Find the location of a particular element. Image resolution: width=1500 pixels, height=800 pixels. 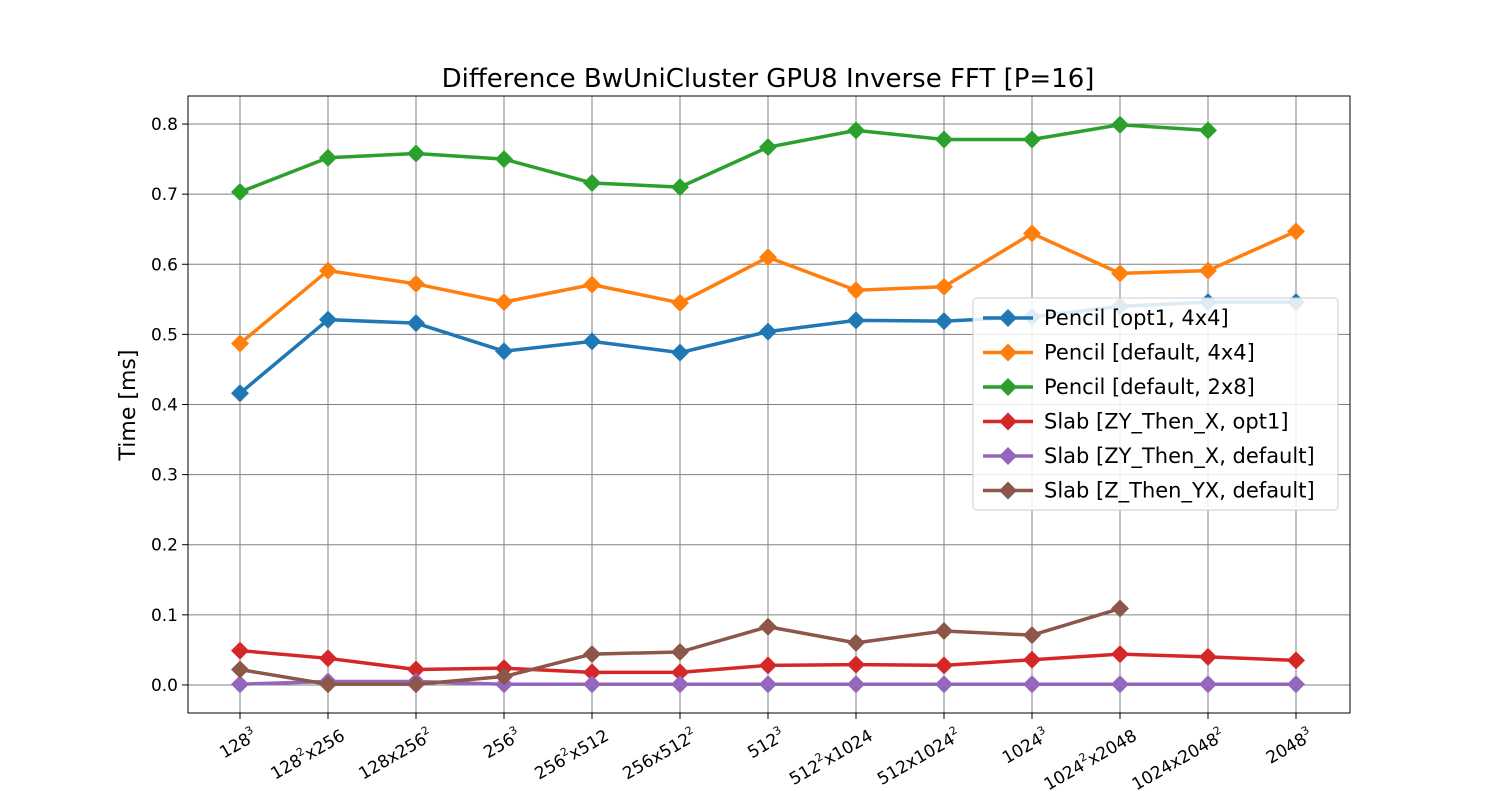

x-tick-label-base: 256x512 is located at coordinates (657, 757).